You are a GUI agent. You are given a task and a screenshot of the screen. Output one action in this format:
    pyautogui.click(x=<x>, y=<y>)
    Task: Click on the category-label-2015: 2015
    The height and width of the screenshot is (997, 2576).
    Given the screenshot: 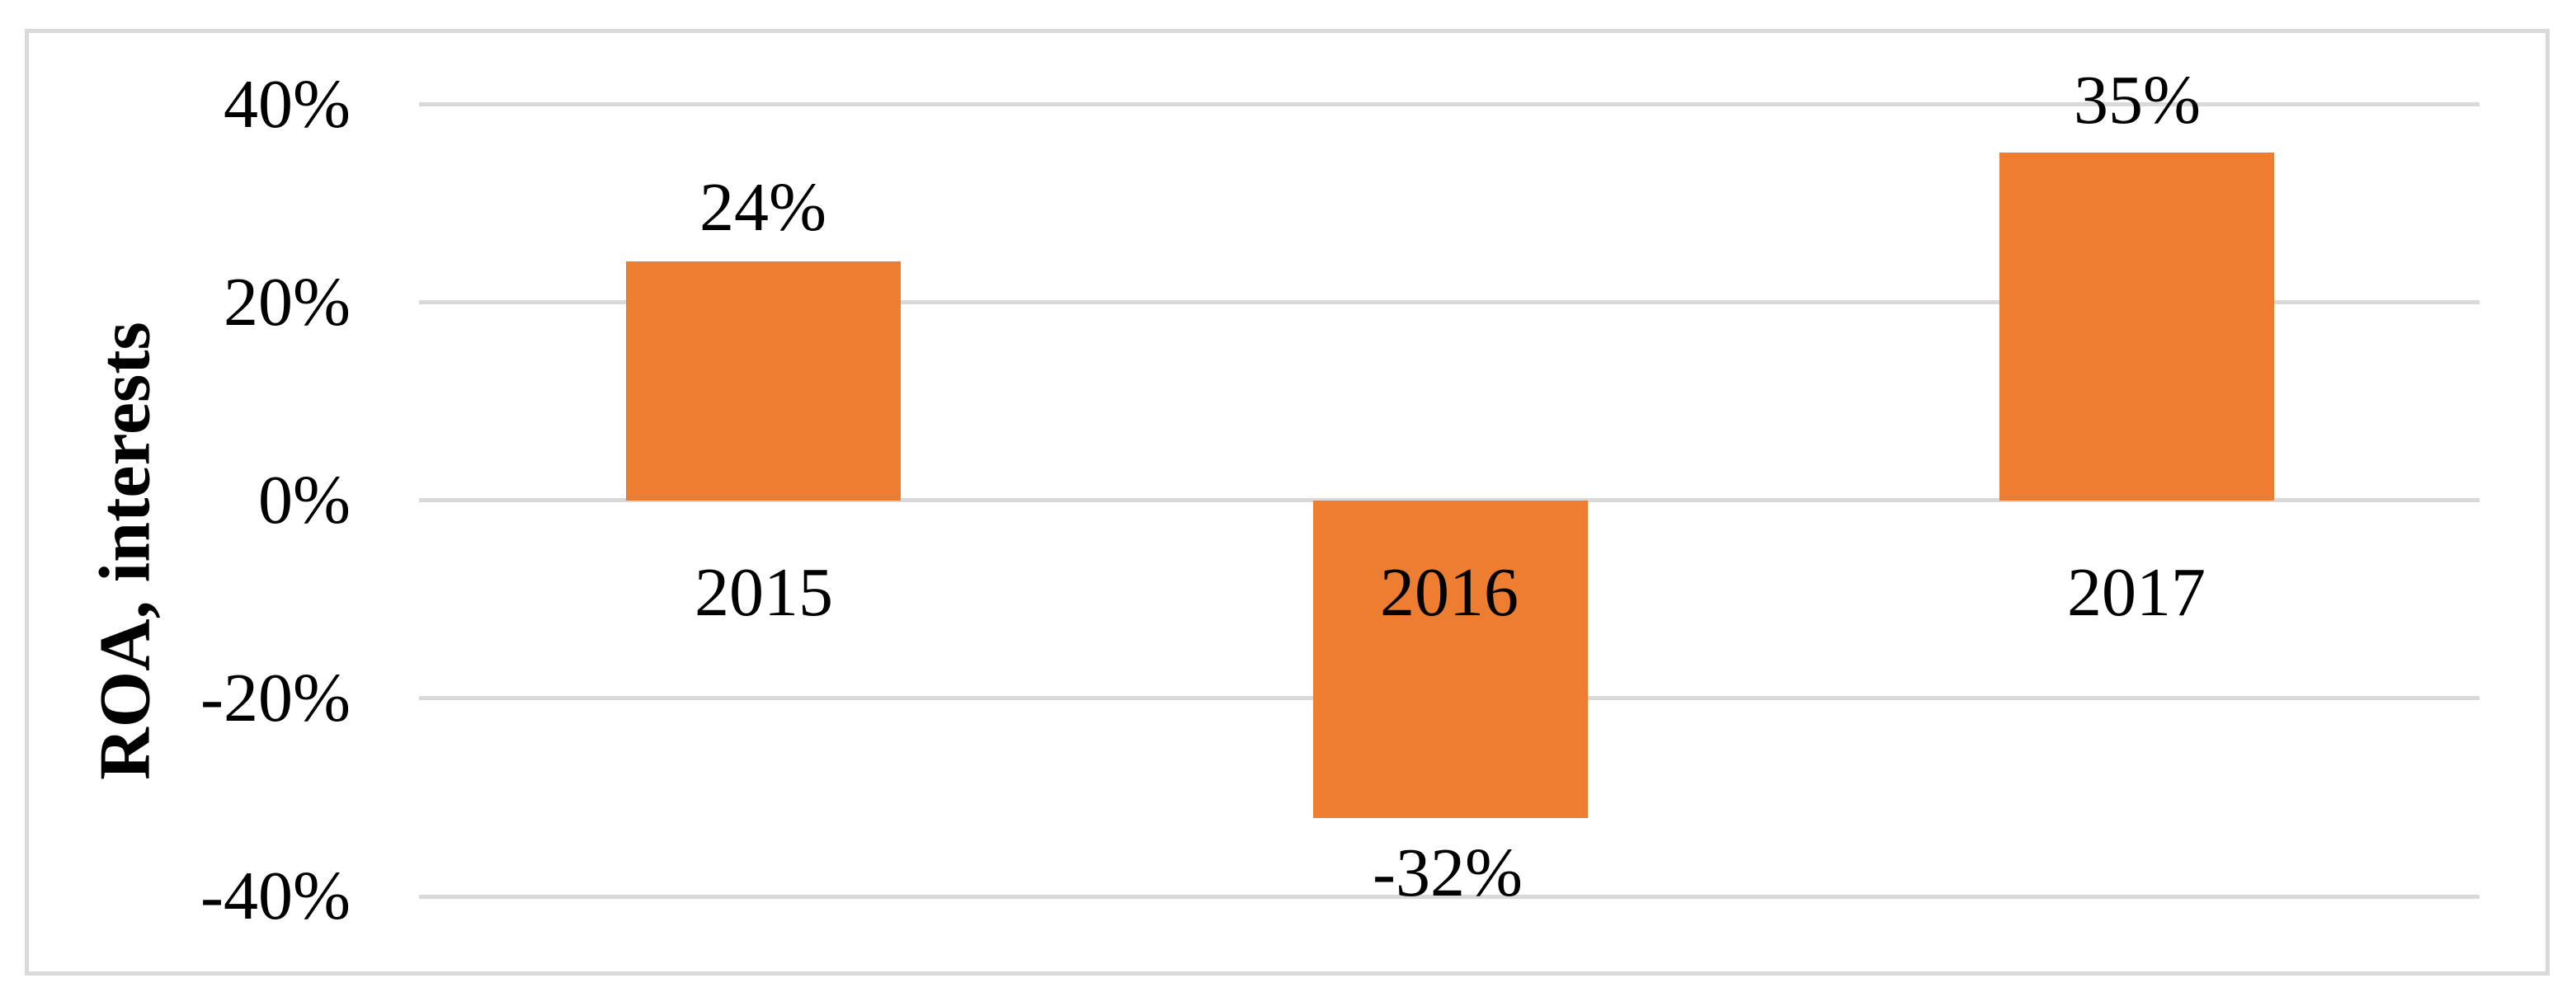 What is the action you would take?
    pyautogui.click(x=764, y=593)
    